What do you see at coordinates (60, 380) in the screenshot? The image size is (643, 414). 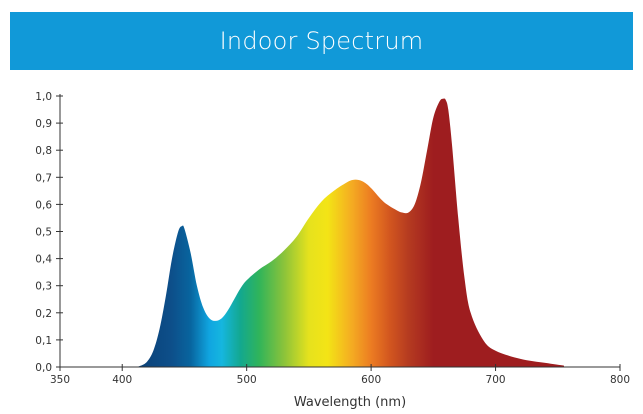 I see `x-tick-label: 350` at bounding box center [60, 380].